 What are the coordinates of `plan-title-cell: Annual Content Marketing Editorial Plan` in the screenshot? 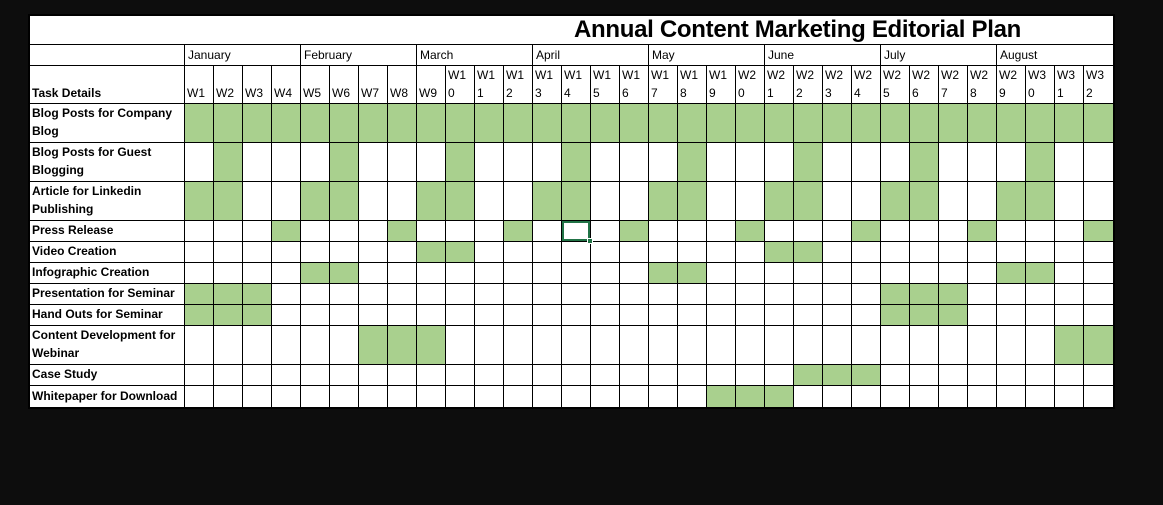 It's located at (571, 30).